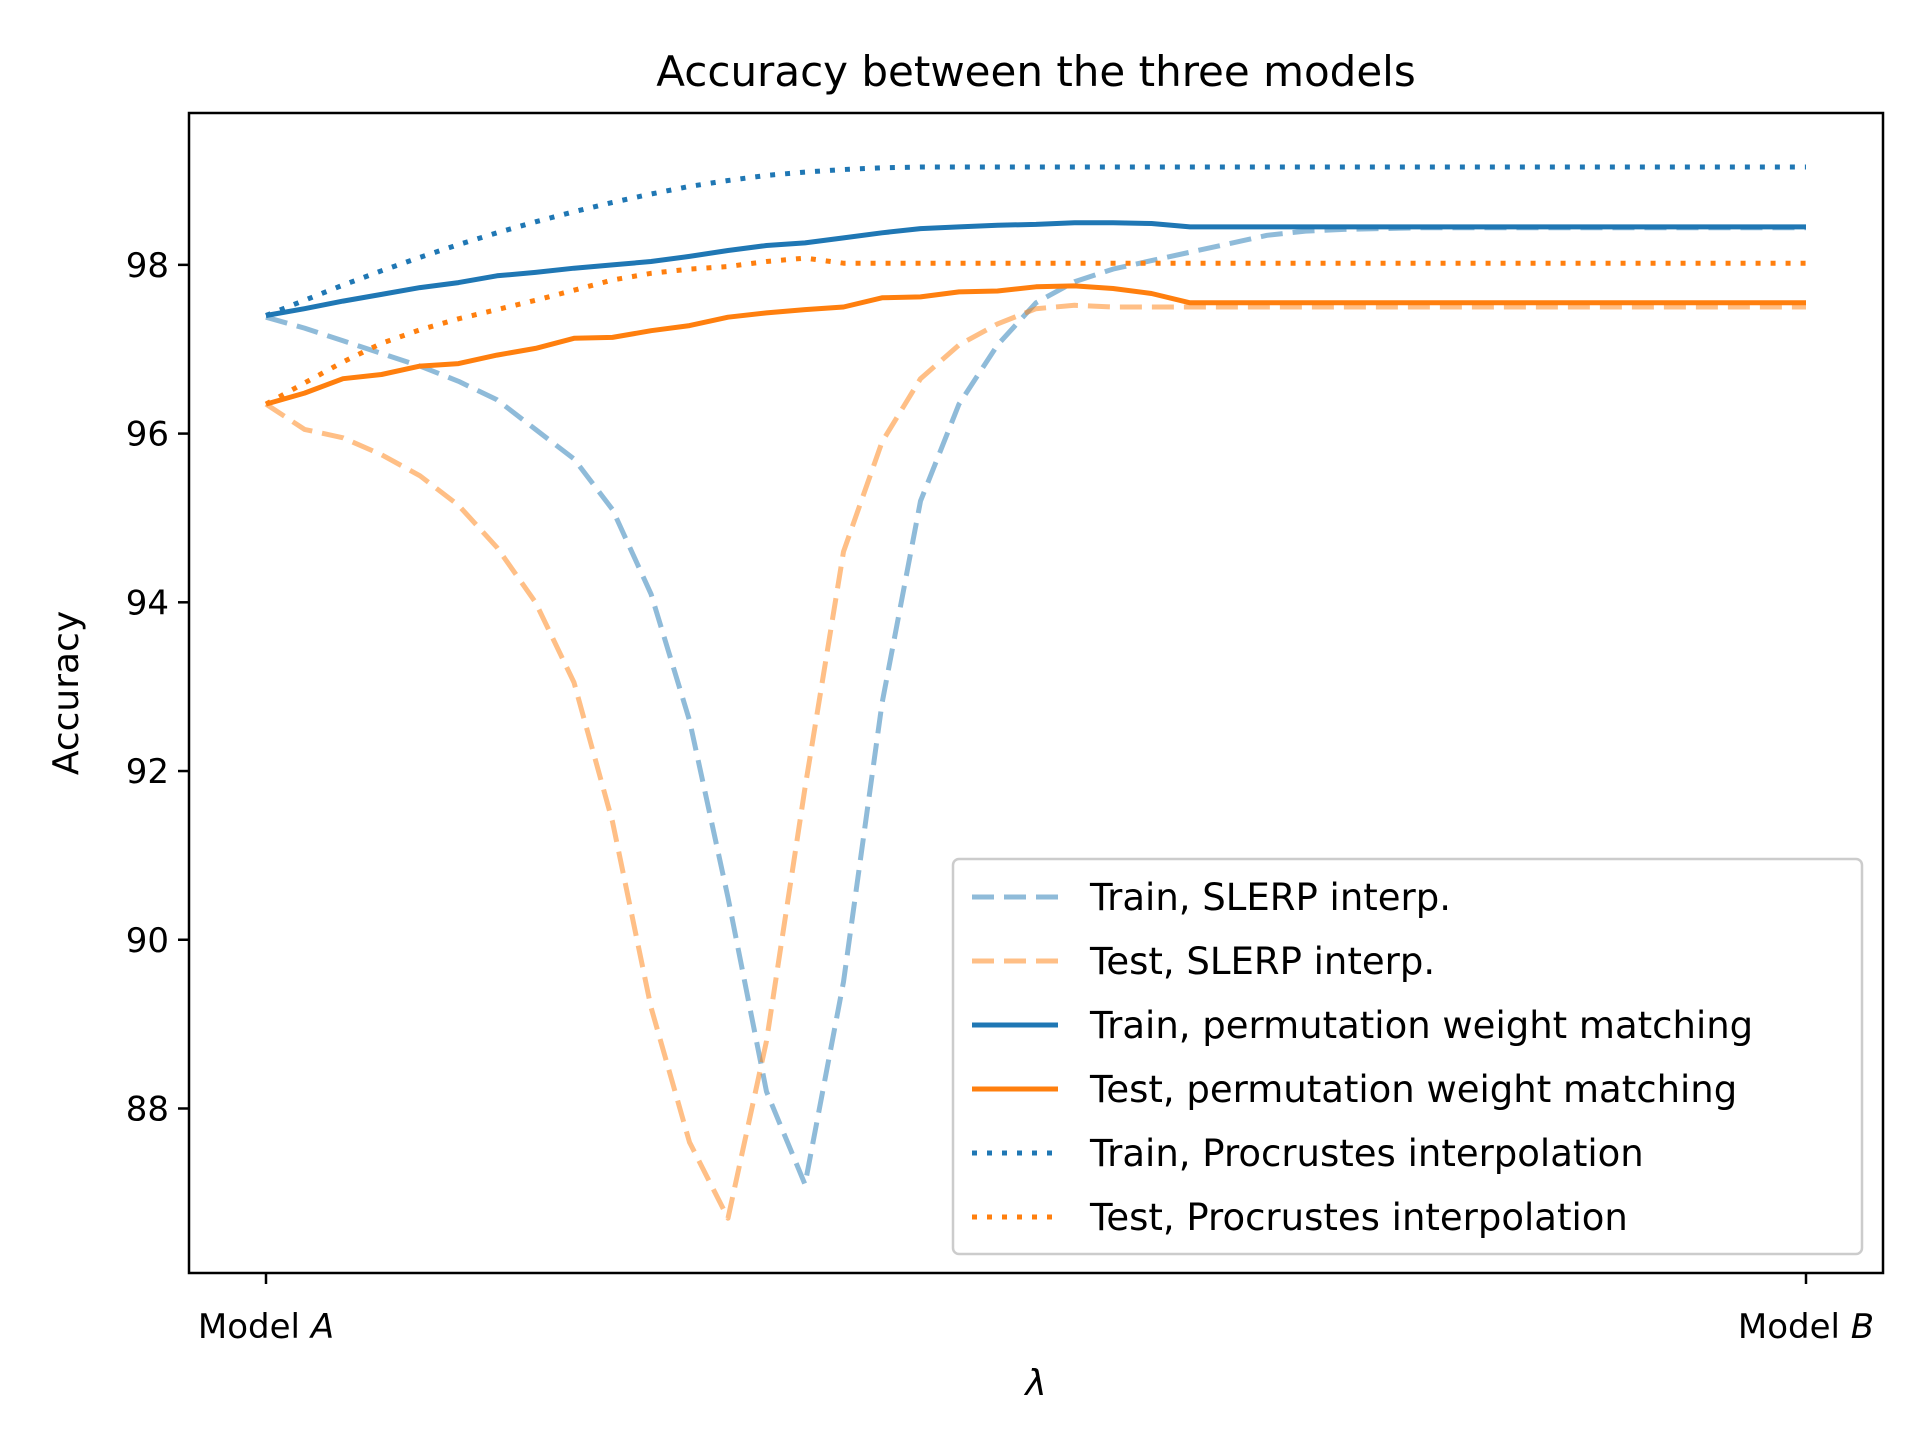 The width and height of the screenshot is (1920, 1440). Describe the element at coordinates (147, 266) in the screenshot. I see `y-tick-label: 98` at that location.